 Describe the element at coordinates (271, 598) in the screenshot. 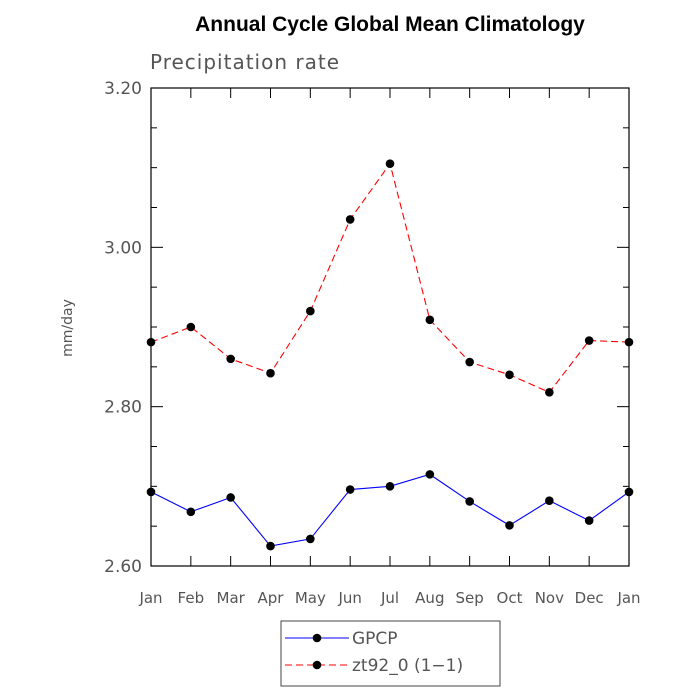

I see `x-tick-label: Apr` at that location.